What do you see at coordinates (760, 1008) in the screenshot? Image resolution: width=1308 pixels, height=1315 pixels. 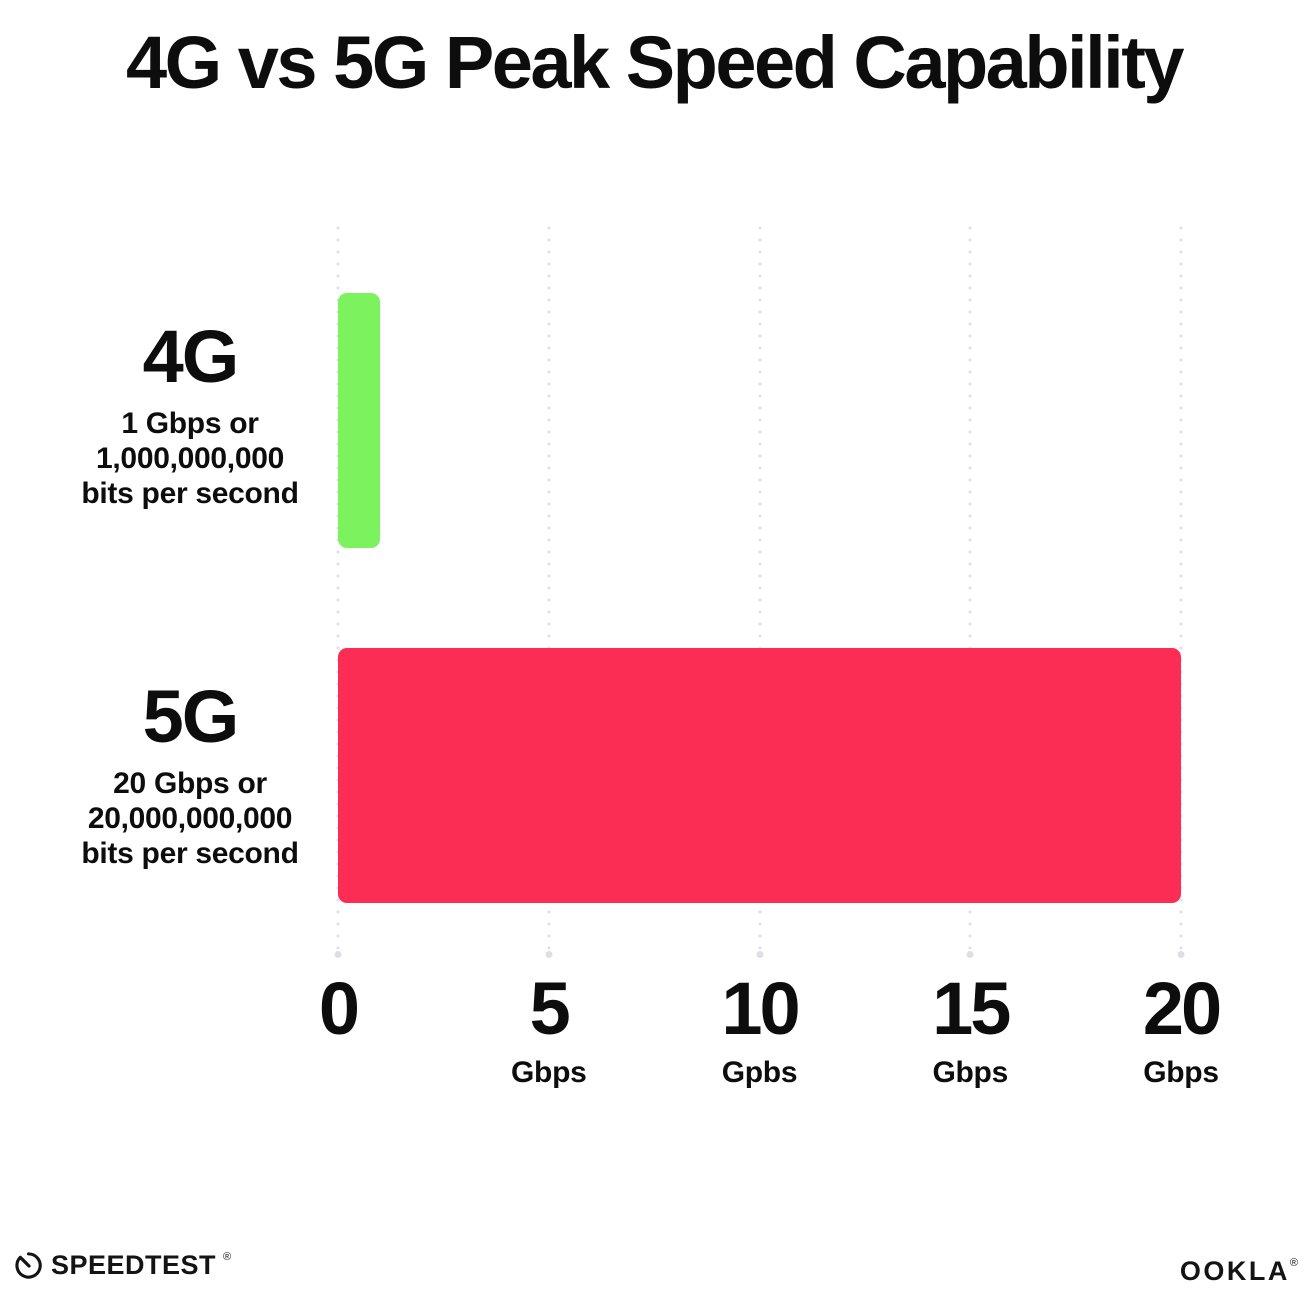 I see `x-tick-number: 10` at bounding box center [760, 1008].